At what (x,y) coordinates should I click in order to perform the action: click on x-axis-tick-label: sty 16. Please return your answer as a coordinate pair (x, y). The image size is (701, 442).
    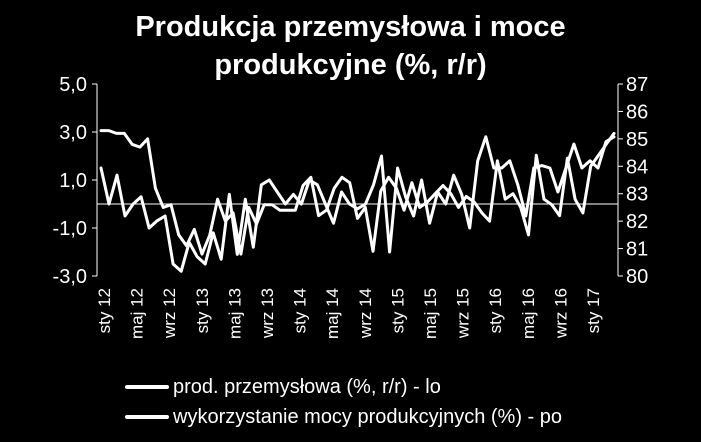
    Looking at the image, I should click on (495, 310).